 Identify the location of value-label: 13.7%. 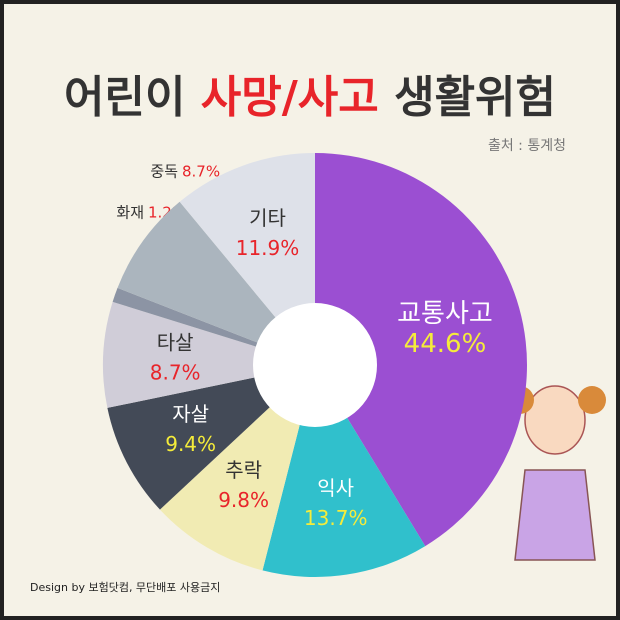
(336, 518).